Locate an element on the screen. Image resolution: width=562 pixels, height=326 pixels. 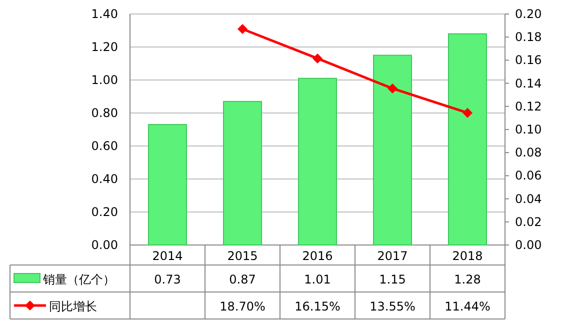
y-tick-label: 0.00 is located at coordinates (104, 245).